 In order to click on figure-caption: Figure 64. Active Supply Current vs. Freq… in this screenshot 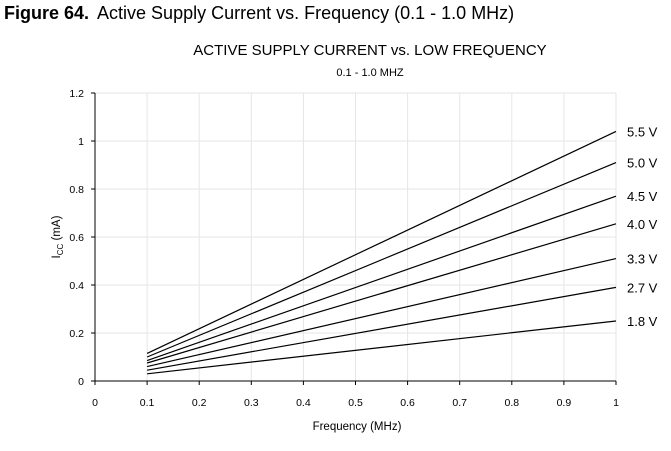, I will do `click(259, 13)`.